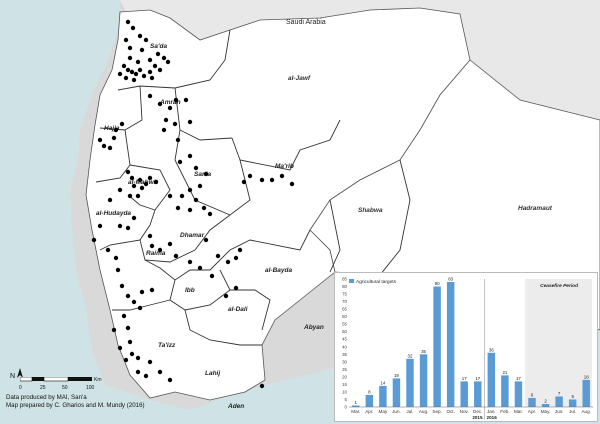  I want to click on bar-value-label: 1, so click(356, 402).